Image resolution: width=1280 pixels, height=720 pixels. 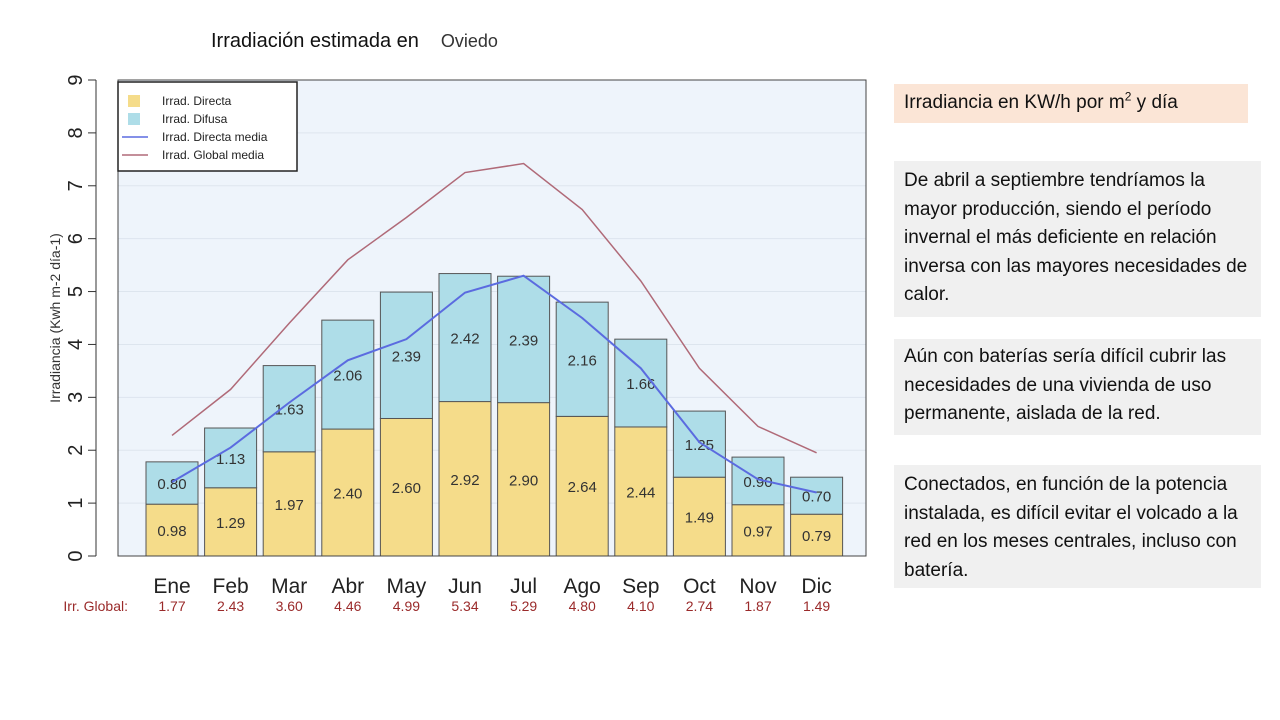 I want to click on label-directa: 2.60, so click(x=406, y=488).